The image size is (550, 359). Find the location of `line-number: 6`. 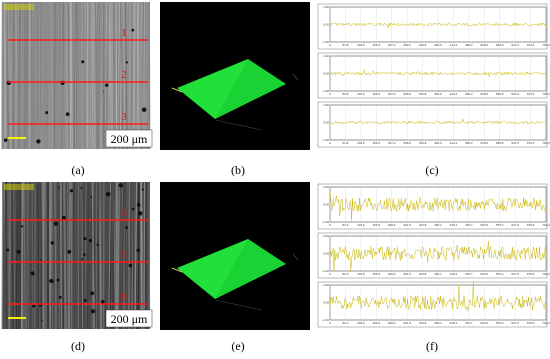

line-number: 6 is located at coordinates (124, 297).